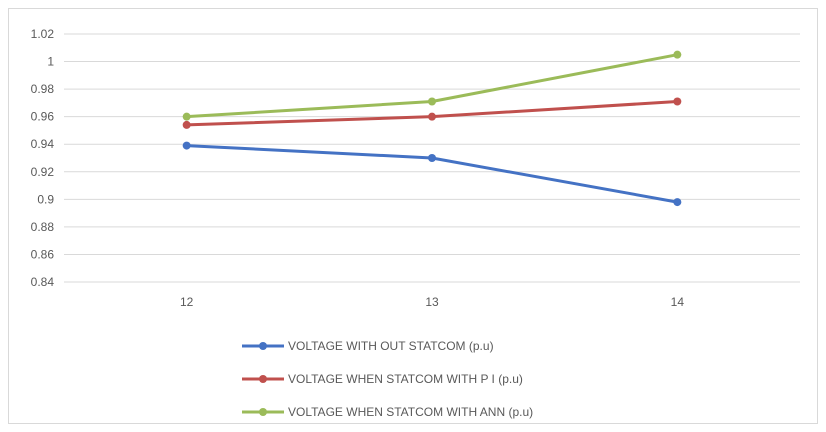 This screenshot has height=432, width=826. Describe the element at coordinates (43, 172) in the screenshot. I see `y-tick-label: 0.92` at that location.